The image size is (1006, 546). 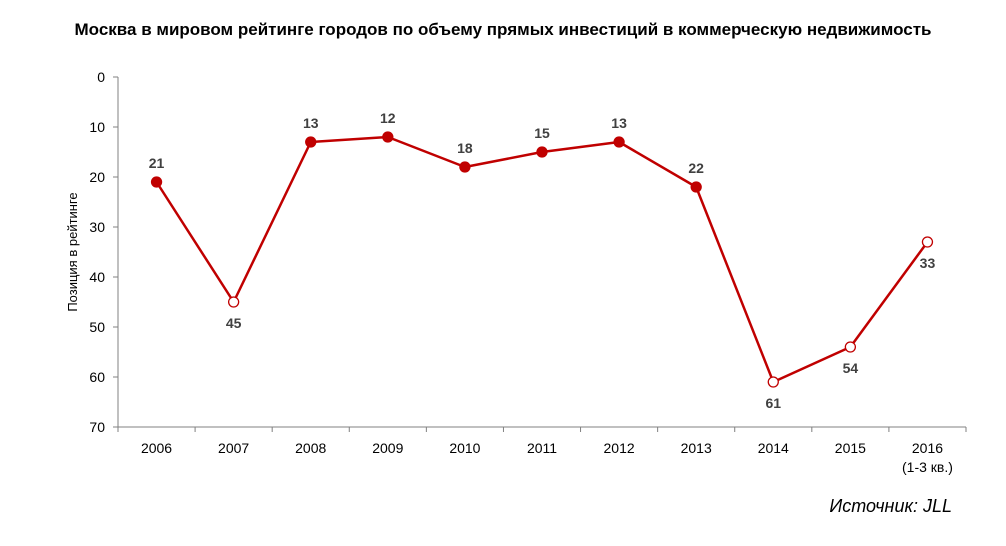 I want to click on data-label: 15, so click(x=542, y=133).